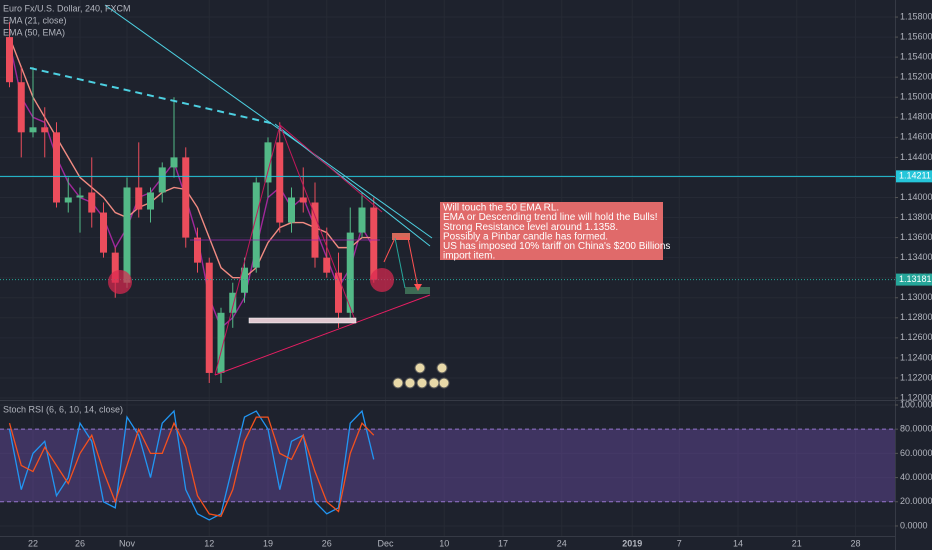  Describe the element at coordinates (916, 453) in the screenshot. I see `y-tick-label: 60.0000` at that location.